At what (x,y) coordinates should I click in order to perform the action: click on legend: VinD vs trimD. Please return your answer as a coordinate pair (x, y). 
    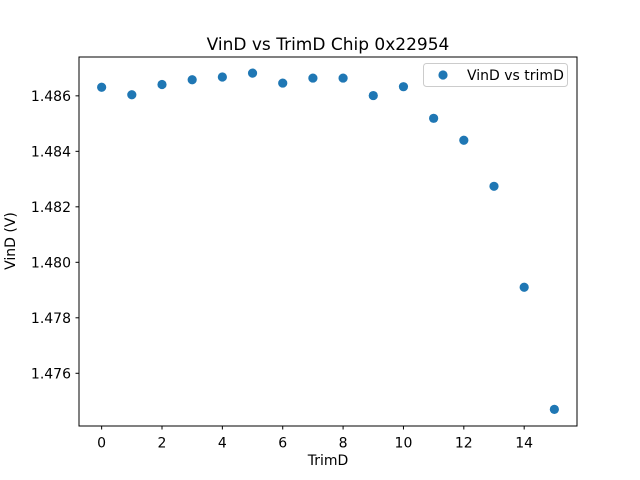
    Looking at the image, I should click on (495, 75).